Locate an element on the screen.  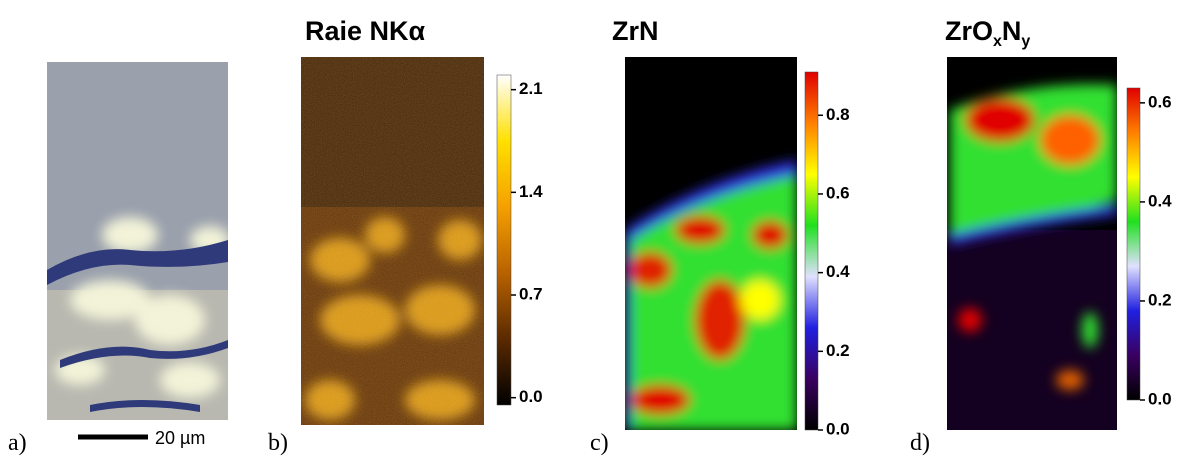
panel-title: ZrN is located at coordinates (635, 31).